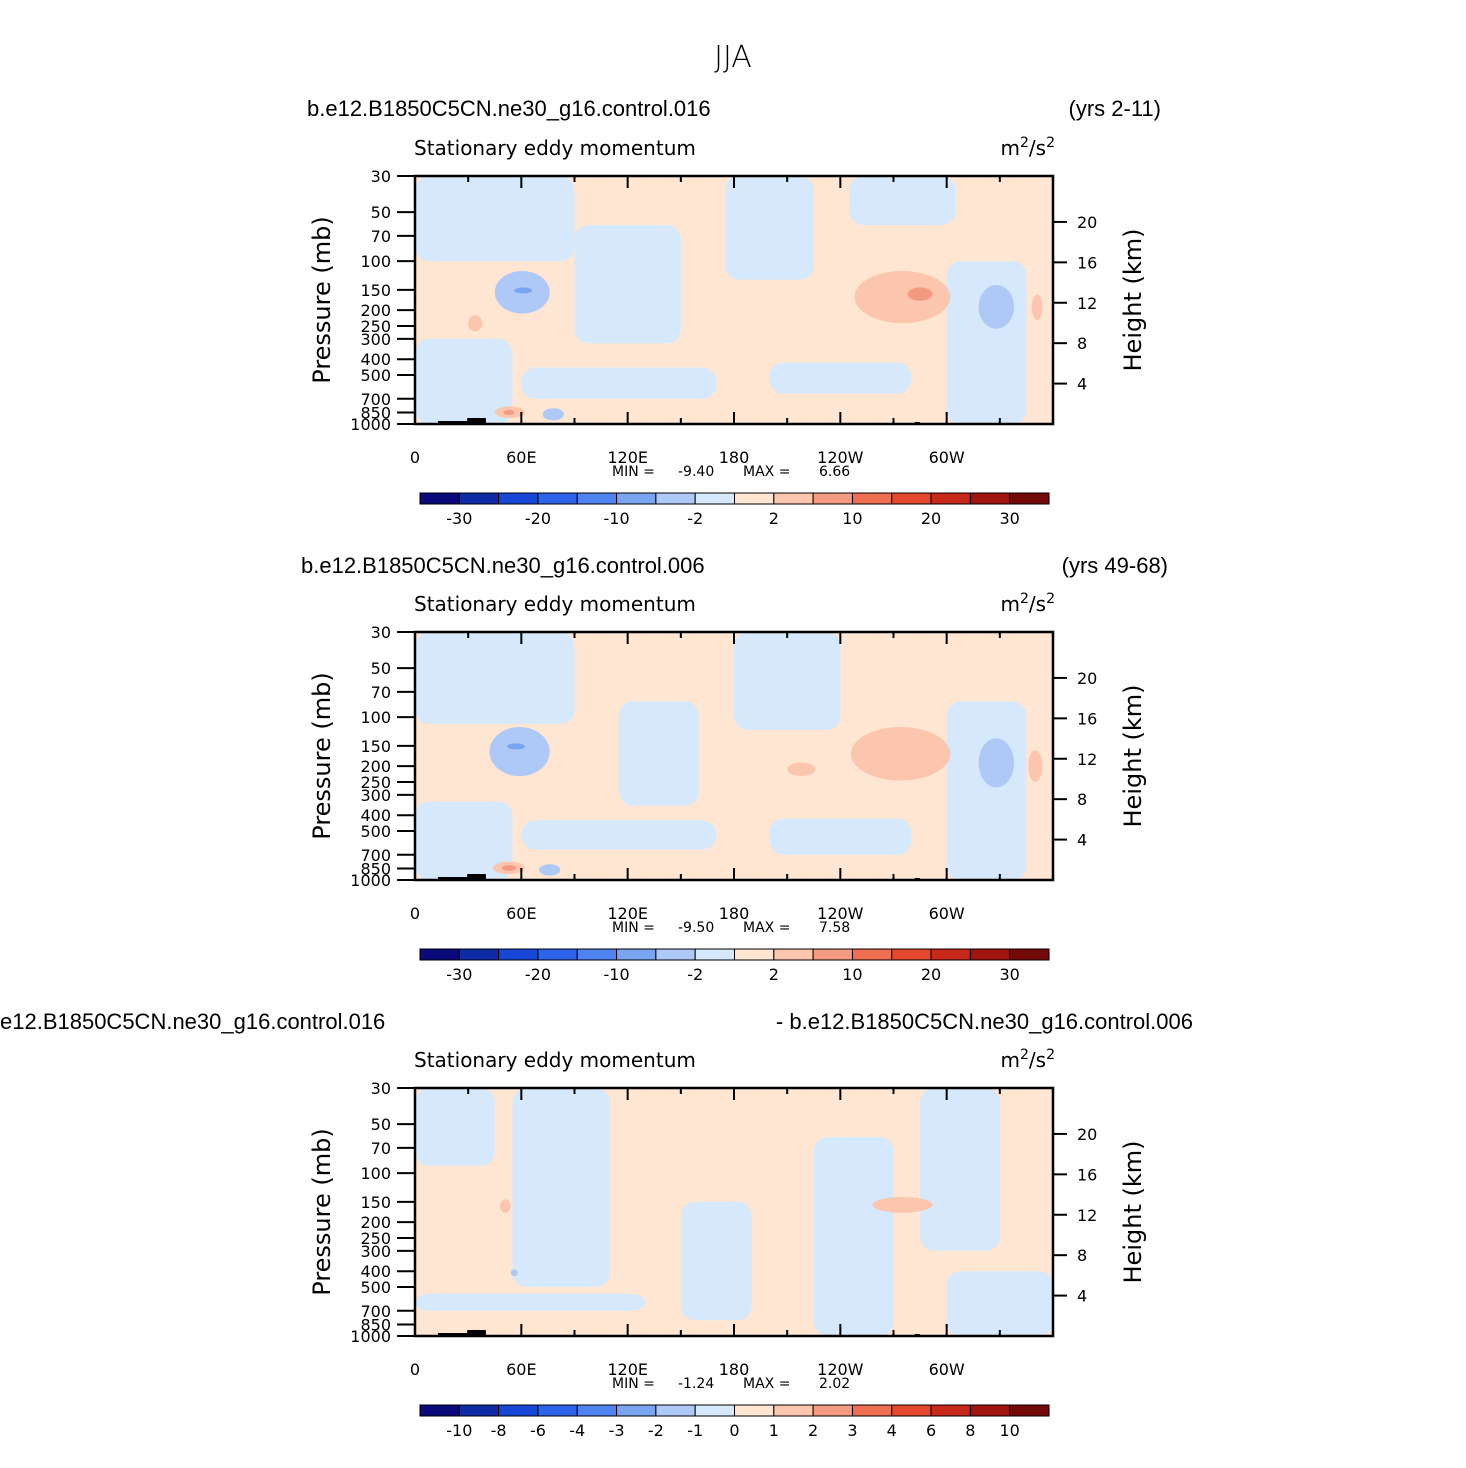 The width and height of the screenshot is (1466, 1468). What do you see at coordinates (322, 755) in the screenshot?
I see `y-axis-label: Pressure (mb)` at bounding box center [322, 755].